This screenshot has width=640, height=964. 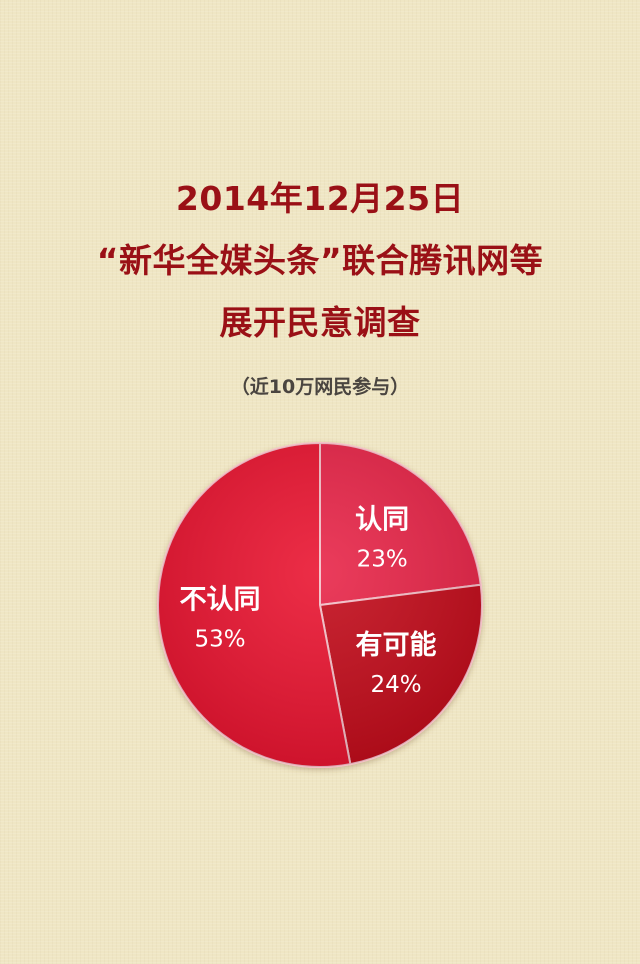 I want to click on slice-label: 有可能, so click(x=396, y=645).